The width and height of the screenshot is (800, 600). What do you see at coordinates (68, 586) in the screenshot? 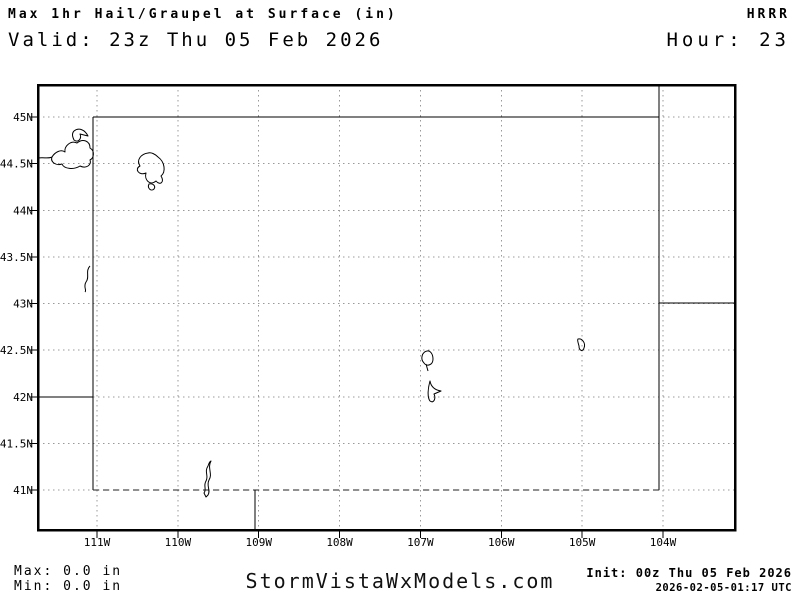
I see `field-min-label: Min: 0.0 in` at bounding box center [68, 586].